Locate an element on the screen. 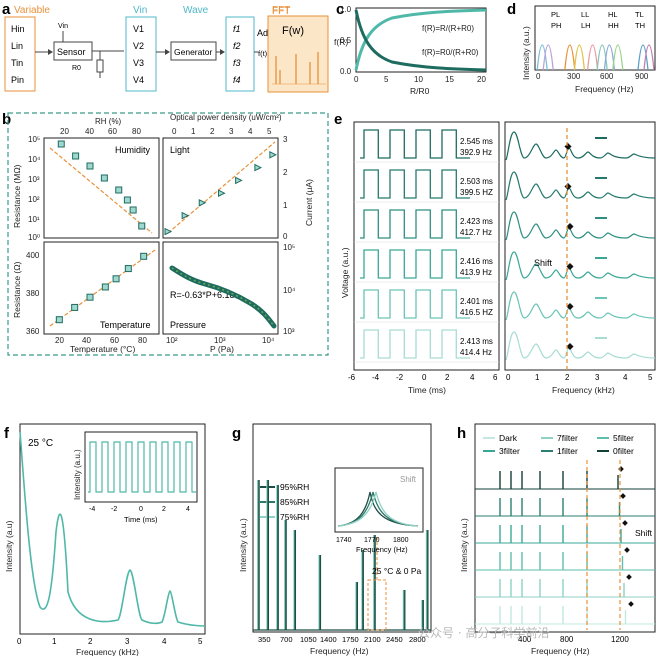  b-temperature-points is located at coordinates (101, 288).